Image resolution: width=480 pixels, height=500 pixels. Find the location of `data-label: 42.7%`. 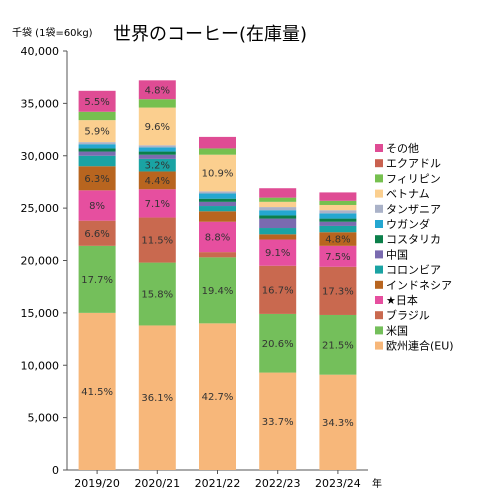

data-label: 42.7% is located at coordinates (218, 397).